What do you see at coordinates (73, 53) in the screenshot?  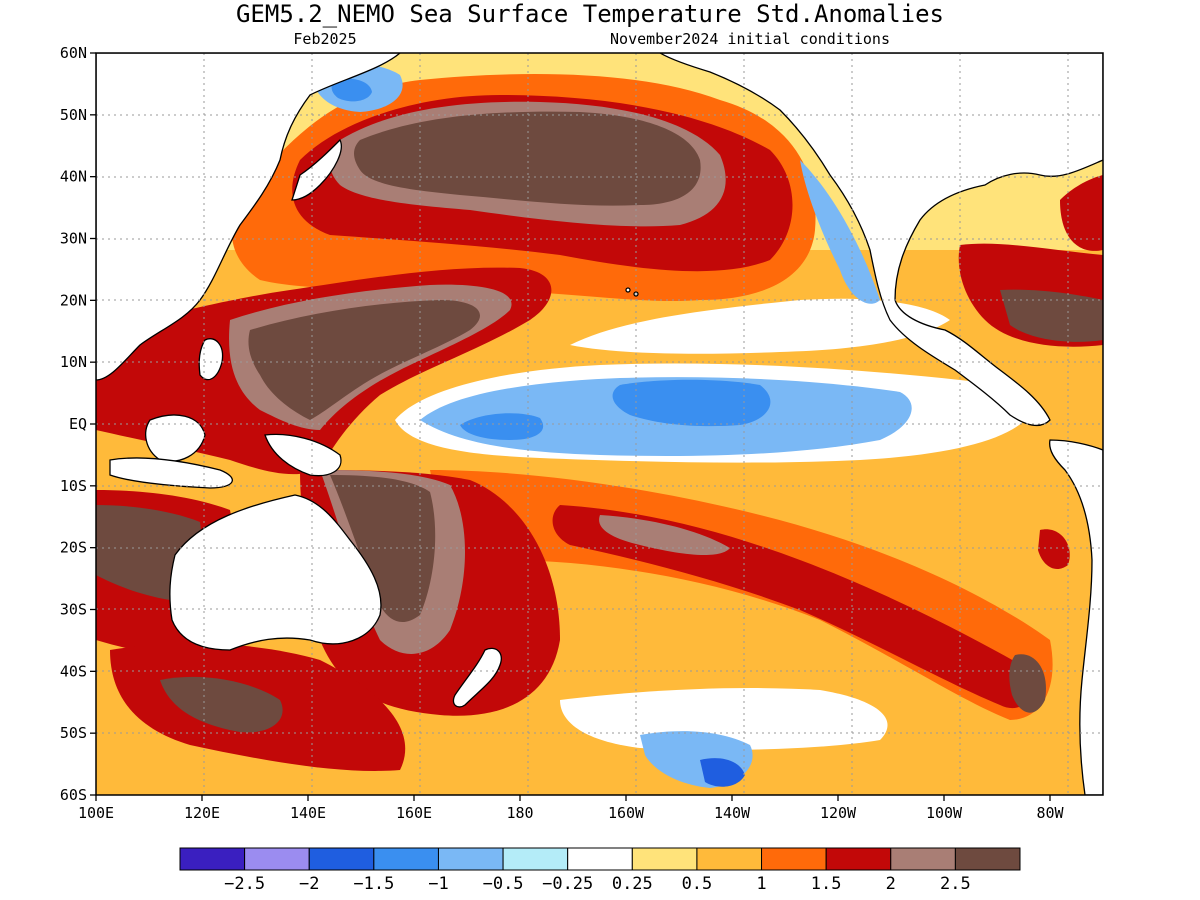 I see `lat-label: 60N` at bounding box center [73, 53].